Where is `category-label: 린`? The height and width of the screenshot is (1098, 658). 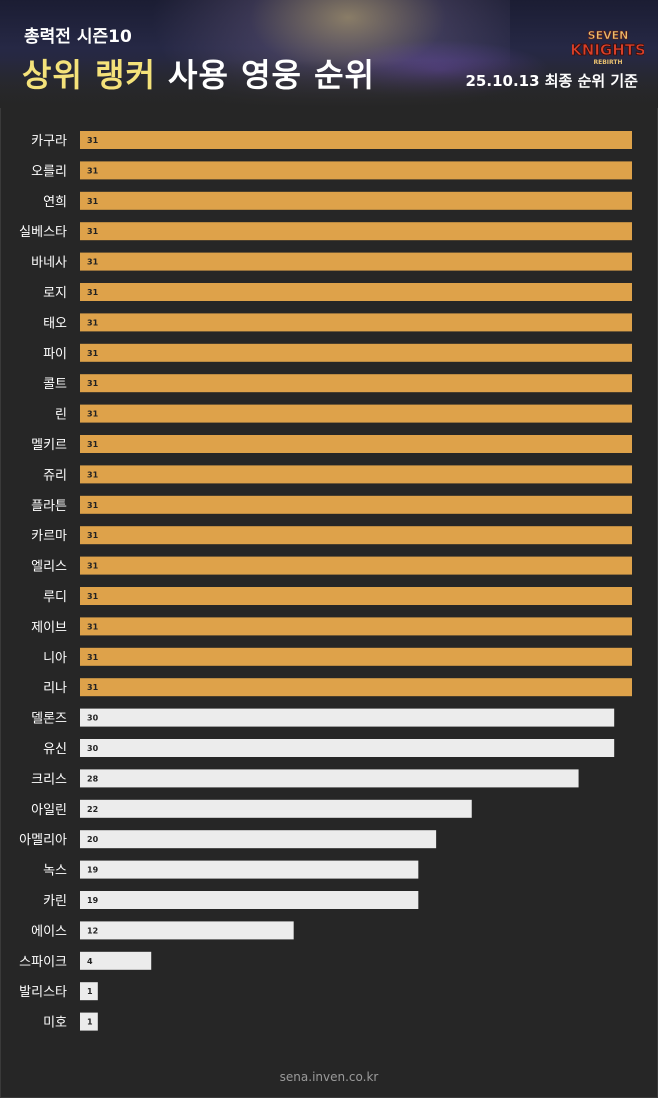 category-label: 린 is located at coordinates (61, 415).